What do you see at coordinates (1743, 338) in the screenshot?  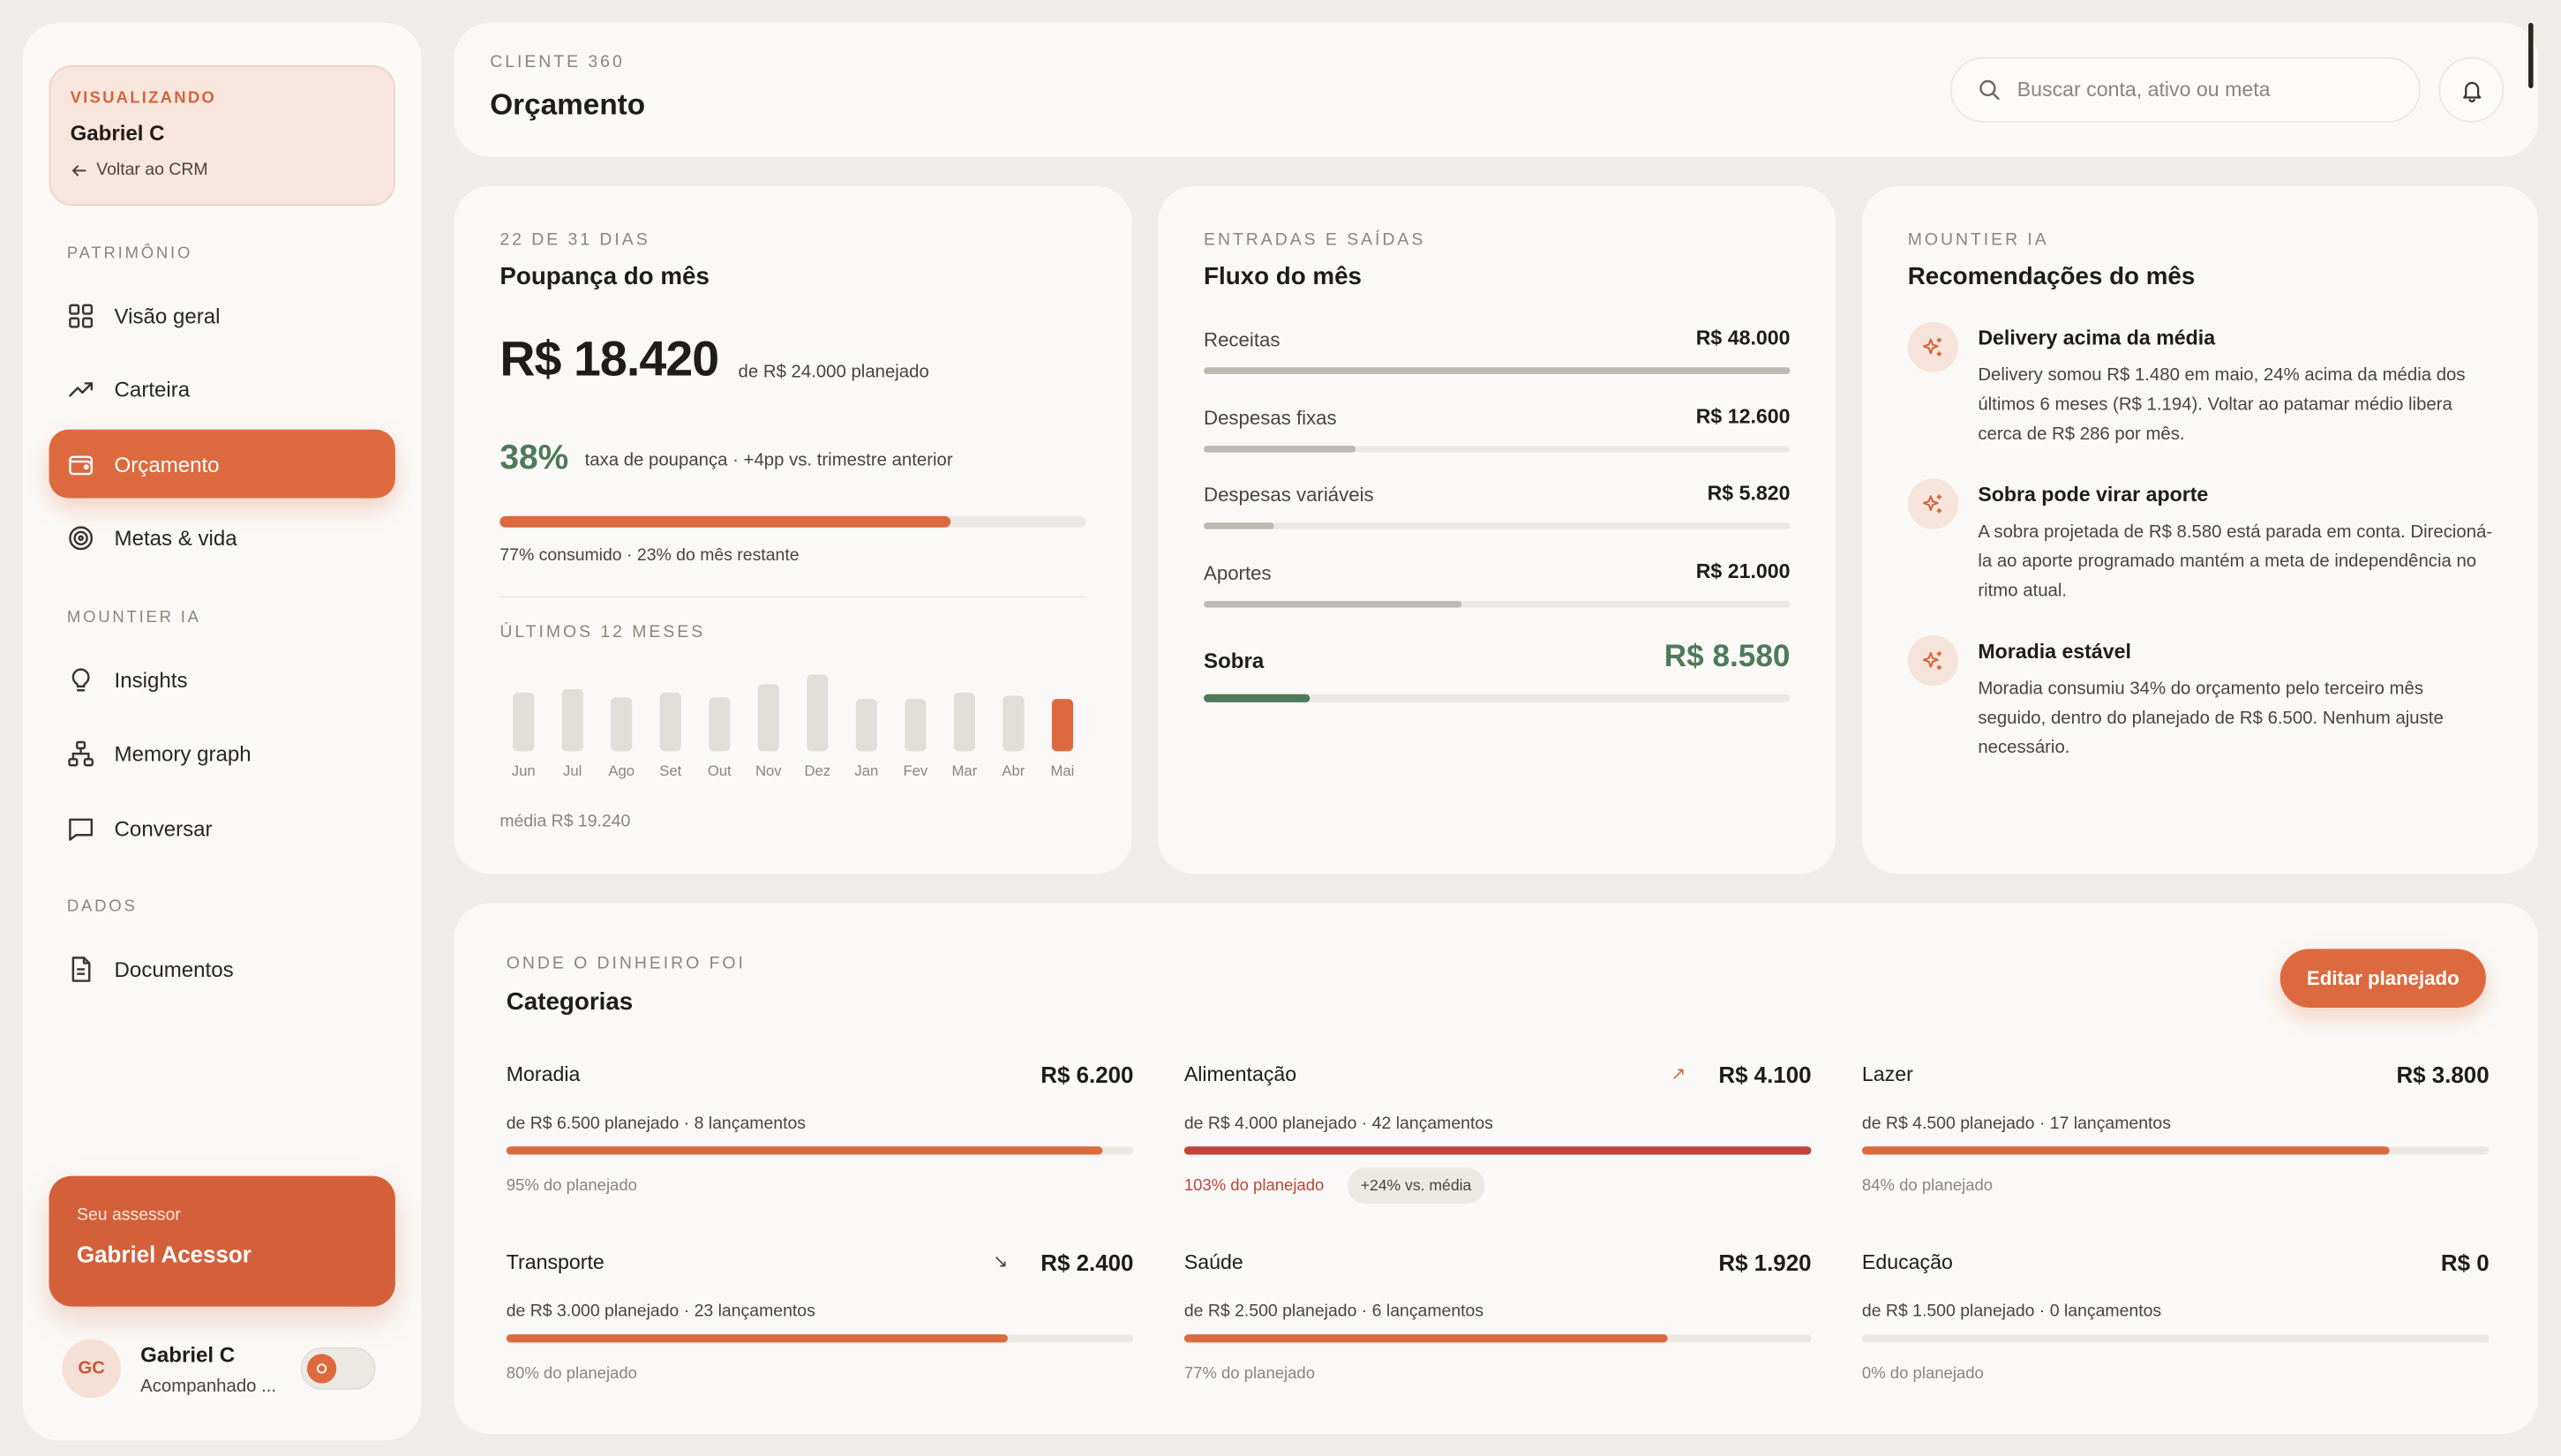 I see `cashflow-row-value: R$ 48.000` at bounding box center [1743, 338].